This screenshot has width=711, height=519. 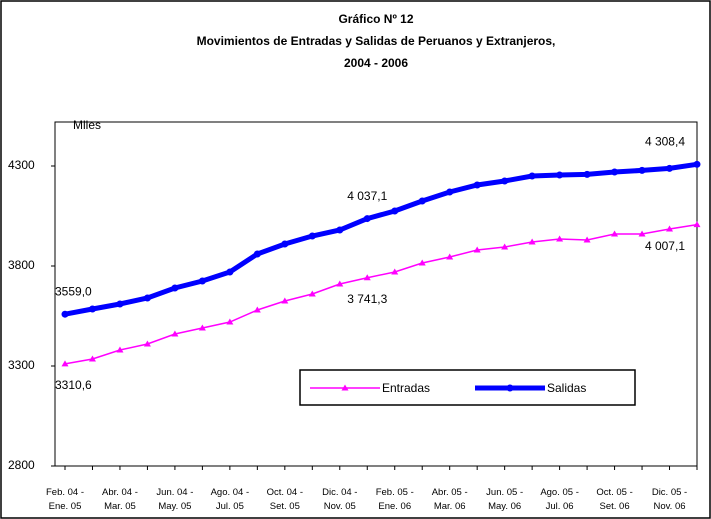 What do you see at coordinates (566, 388) in the screenshot?
I see `legend-label: Salidas` at bounding box center [566, 388].